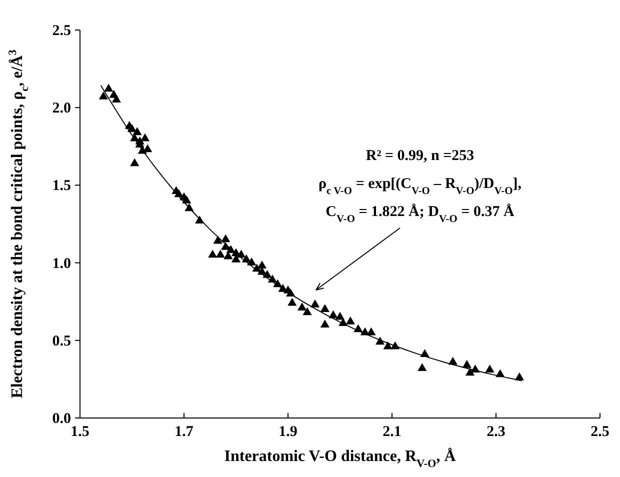 The image size is (620, 477). What do you see at coordinates (600, 432) in the screenshot?
I see `x-tick-label: 2.5` at bounding box center [600, 432].